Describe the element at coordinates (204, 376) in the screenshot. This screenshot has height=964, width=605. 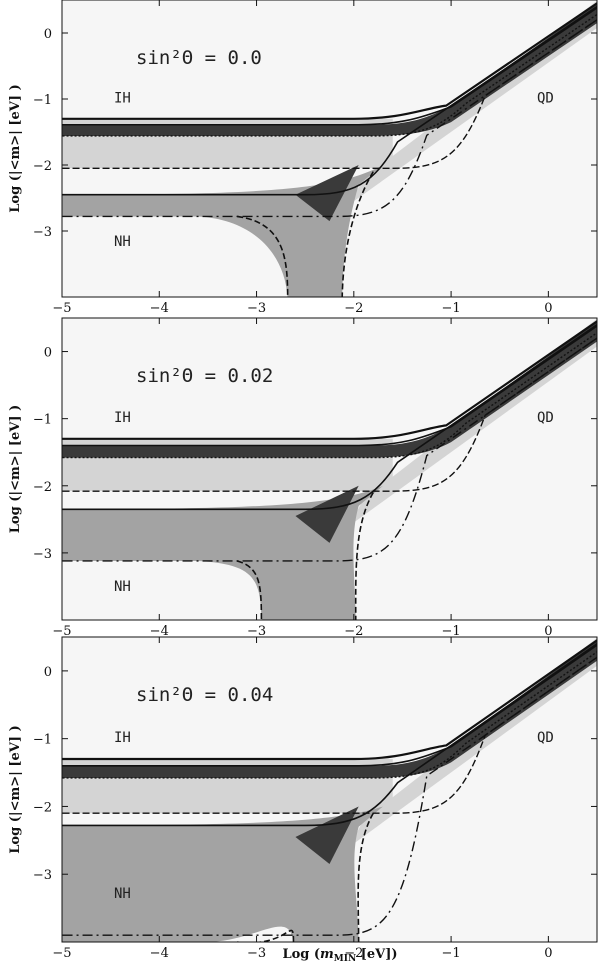
I see `panel-title: sin²Θ = 0.02` at that location.